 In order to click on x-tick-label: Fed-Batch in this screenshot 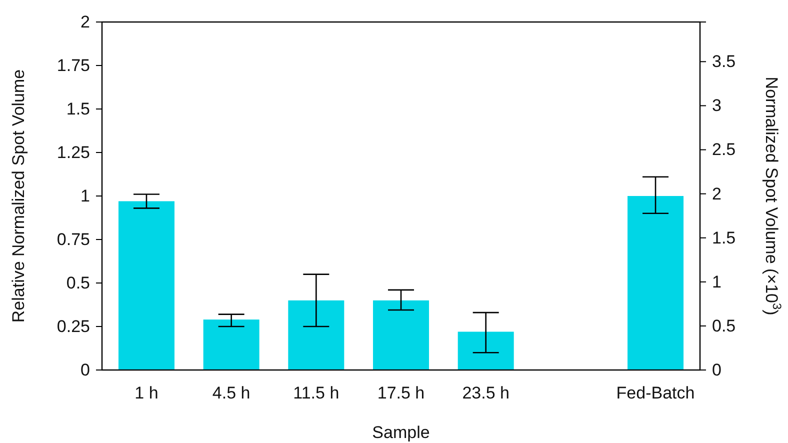, I will do `click(655, 393)`.